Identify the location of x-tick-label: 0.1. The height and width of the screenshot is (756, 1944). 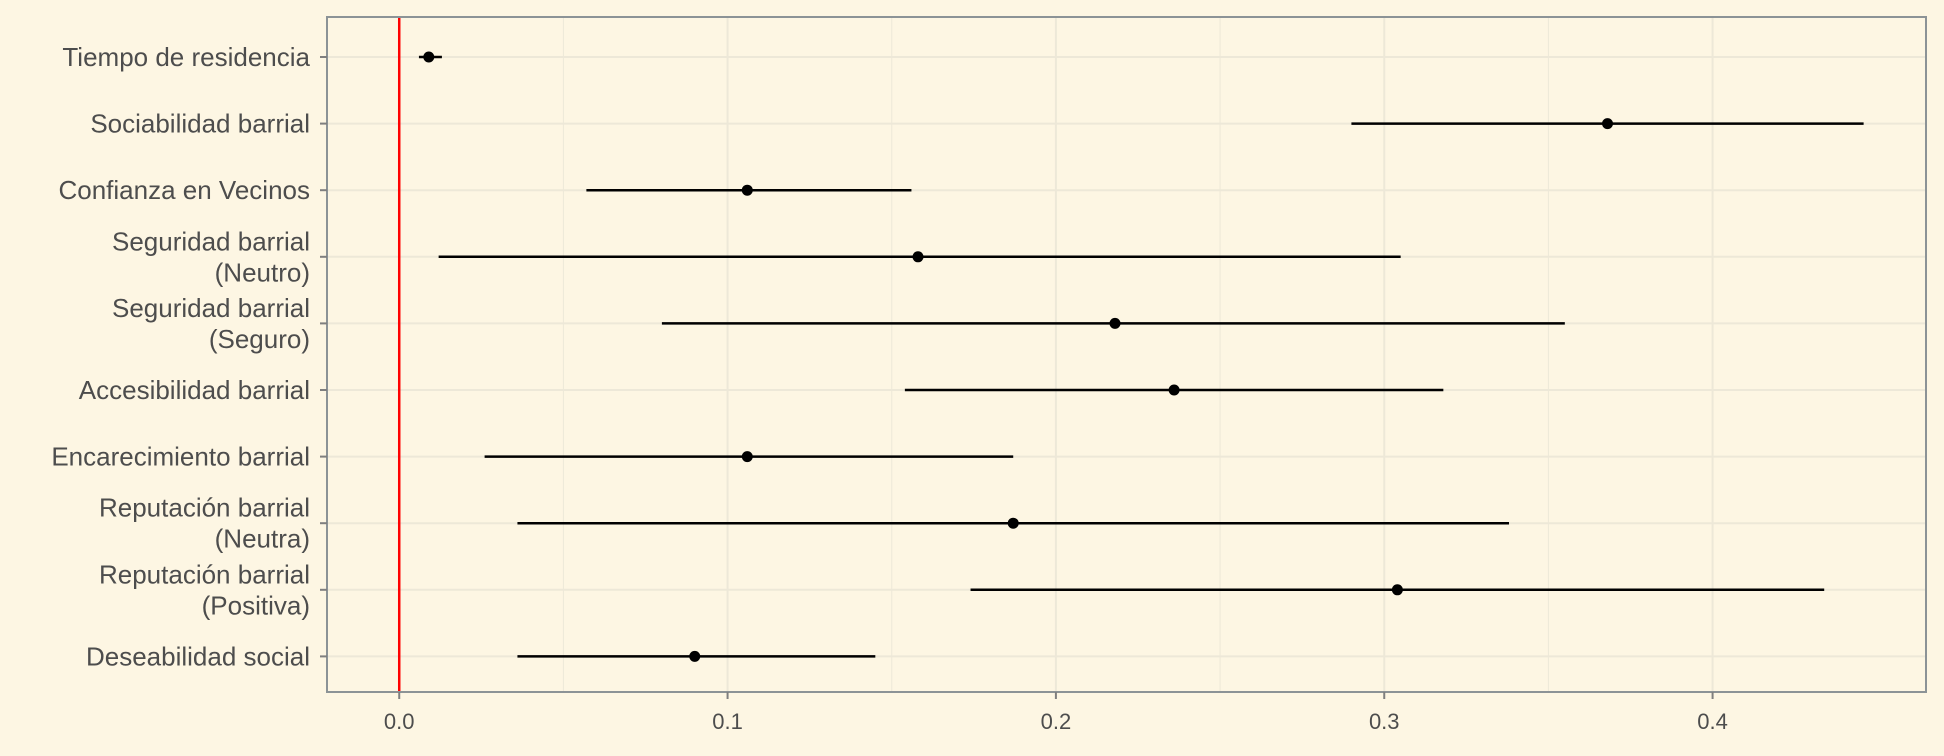
(727, 721).